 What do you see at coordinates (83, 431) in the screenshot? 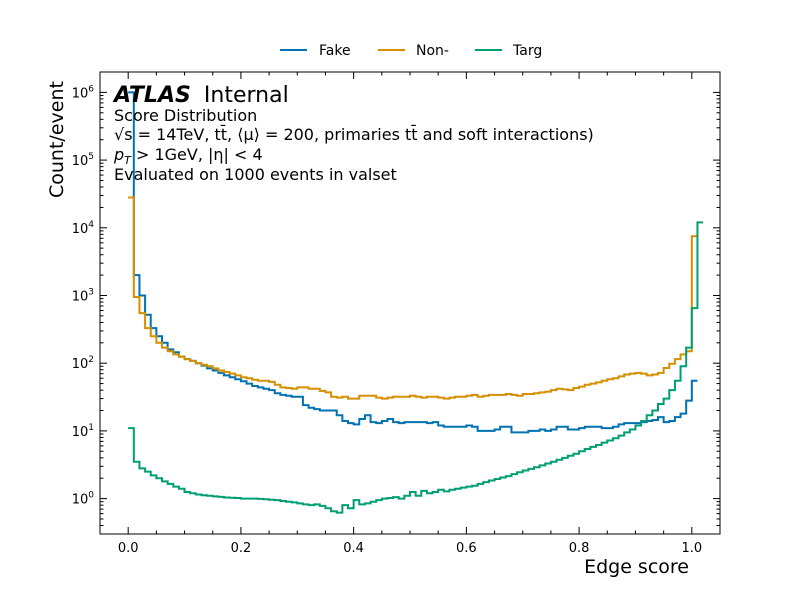
I see `y-tick-label: 10¹` at bounding box center [83, 431].